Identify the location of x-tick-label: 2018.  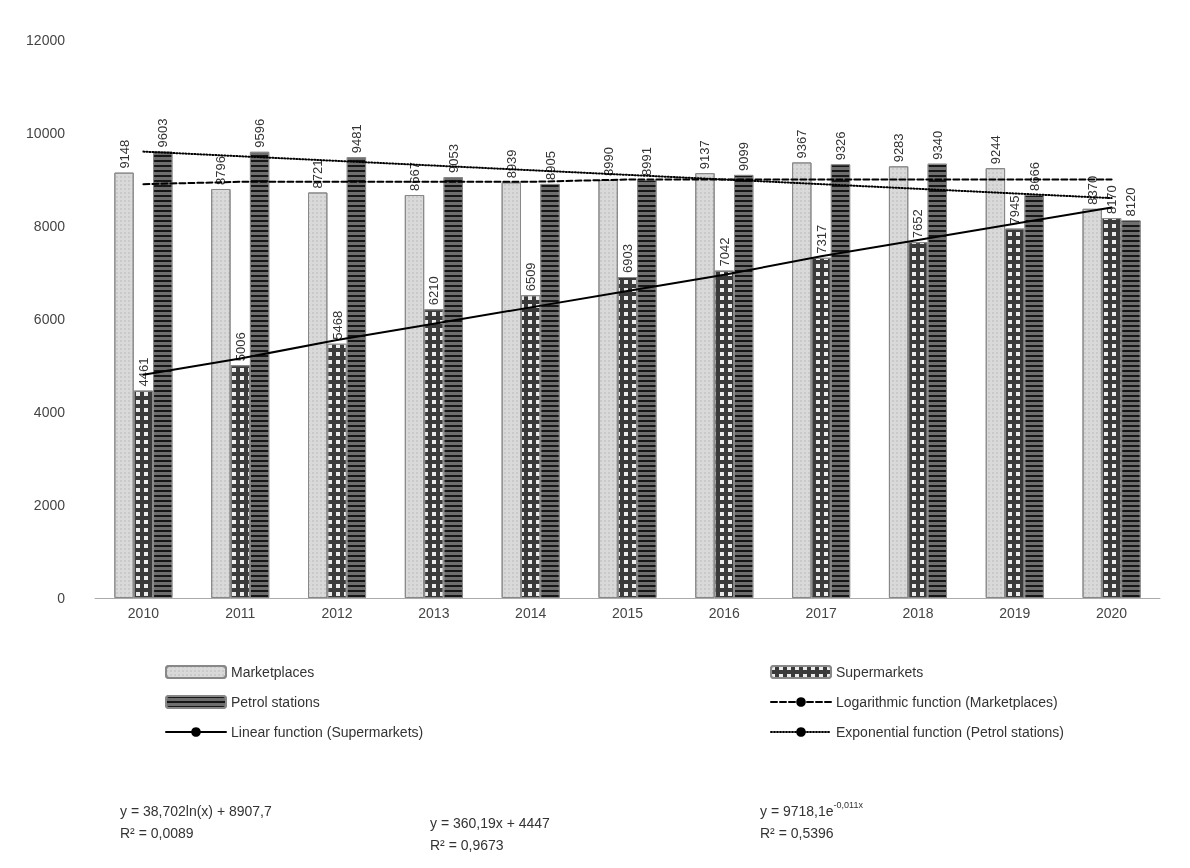
(918, 613).